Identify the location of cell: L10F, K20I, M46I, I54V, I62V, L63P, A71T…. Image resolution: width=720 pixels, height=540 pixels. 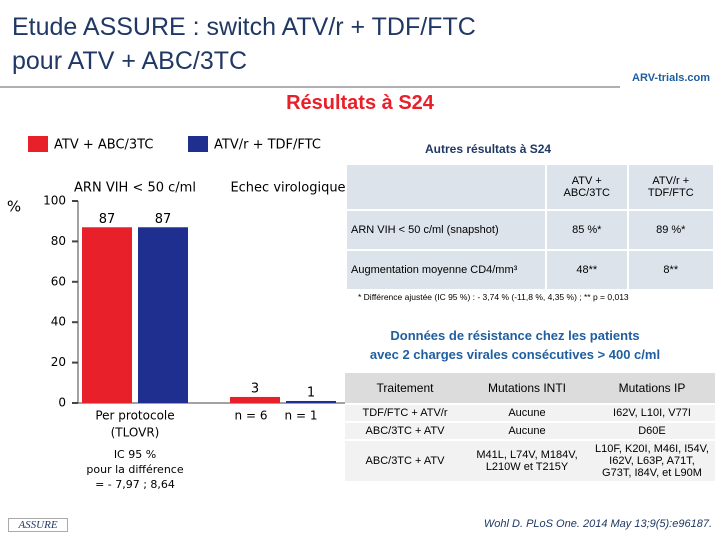
(652, 461).